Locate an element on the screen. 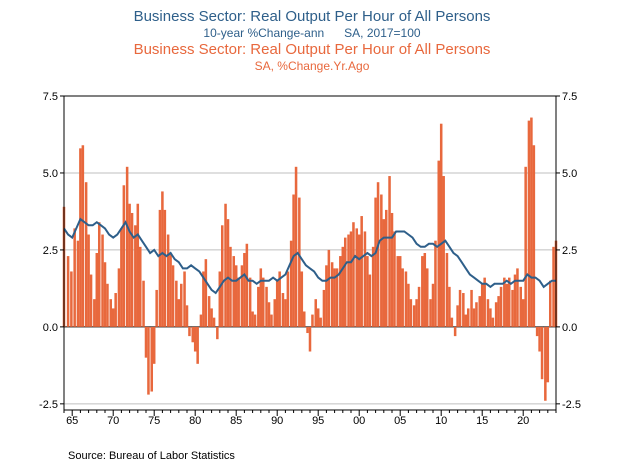 This screenshot has width=624, height=468. x-tick-label: 85 is located at coordinates (236, 421).